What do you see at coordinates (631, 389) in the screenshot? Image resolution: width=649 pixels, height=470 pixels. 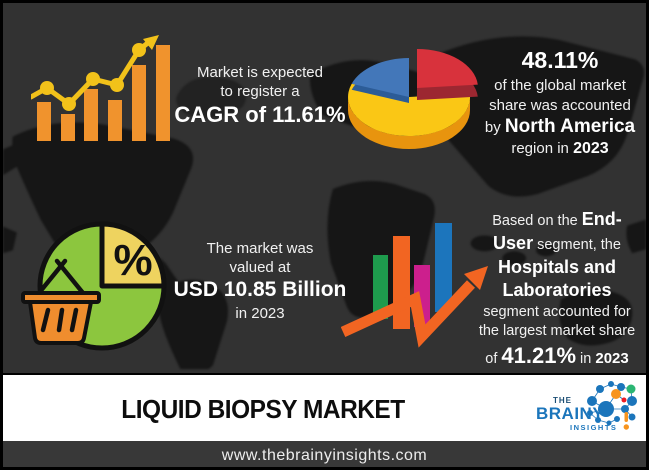 I see `logo-dot-green` at bounding box center [631, 389].